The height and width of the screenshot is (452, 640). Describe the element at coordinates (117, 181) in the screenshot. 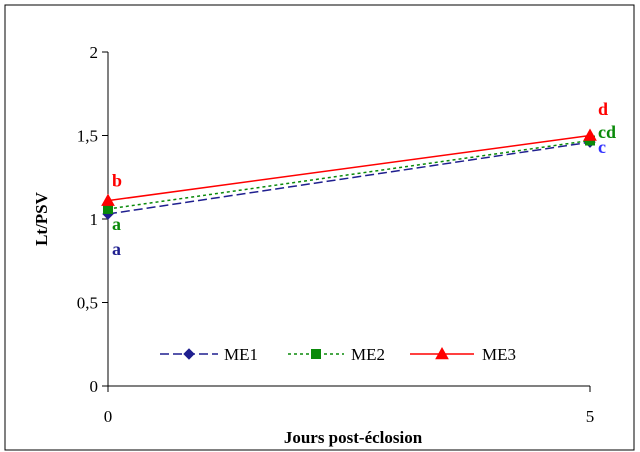

I see `significance-label: b` at that location.